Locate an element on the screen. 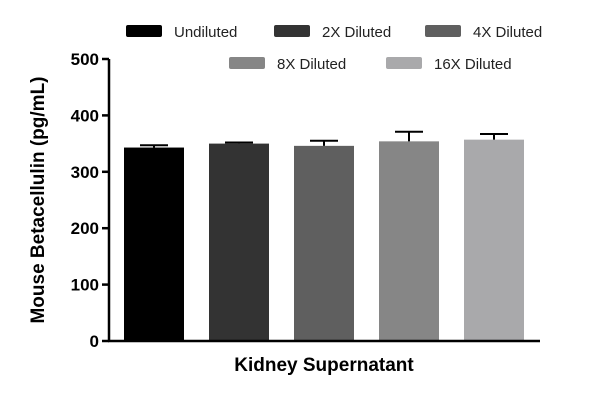 This screenshot has height=400, width=600. y-tick-label: 400 is located at coordinates (85, 115).